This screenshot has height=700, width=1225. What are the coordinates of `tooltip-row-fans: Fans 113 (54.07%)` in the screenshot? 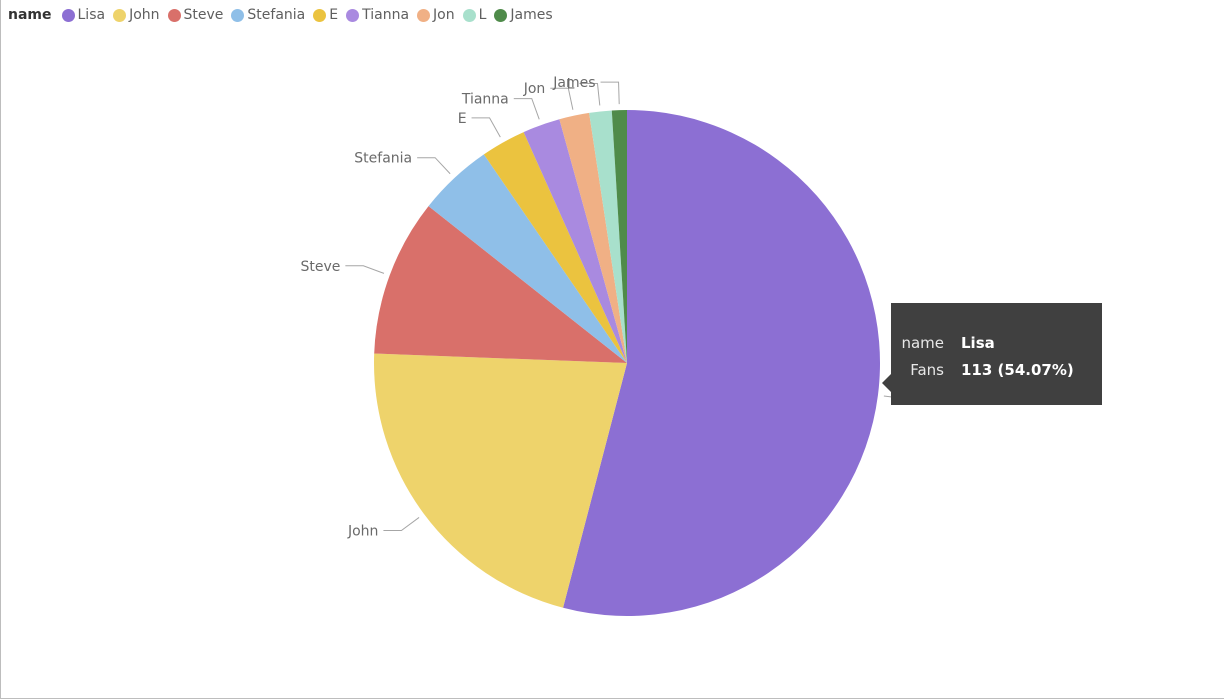 It's located at (996, 369).